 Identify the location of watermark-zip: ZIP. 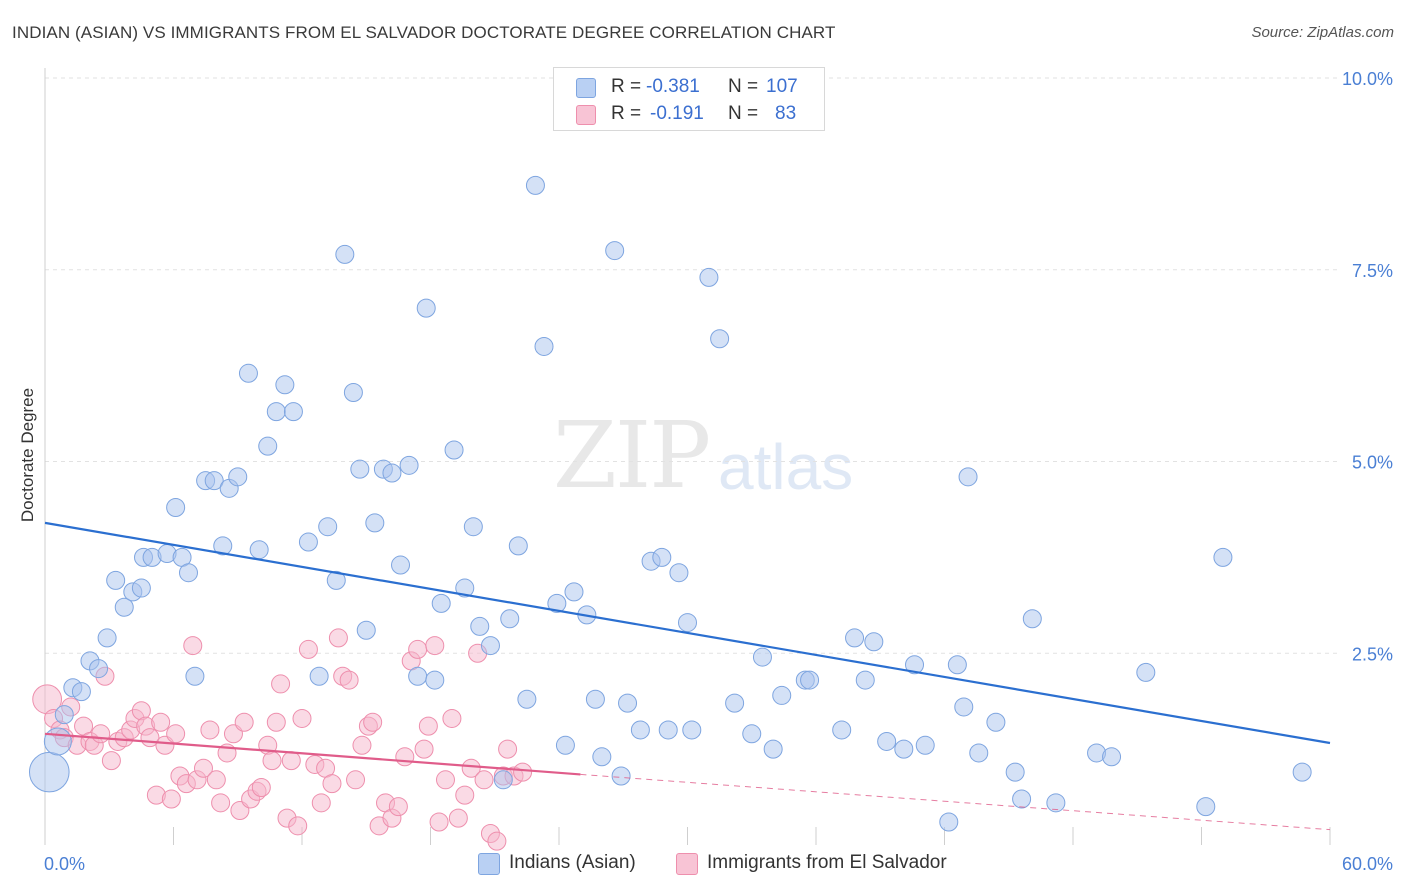
(632, 455).